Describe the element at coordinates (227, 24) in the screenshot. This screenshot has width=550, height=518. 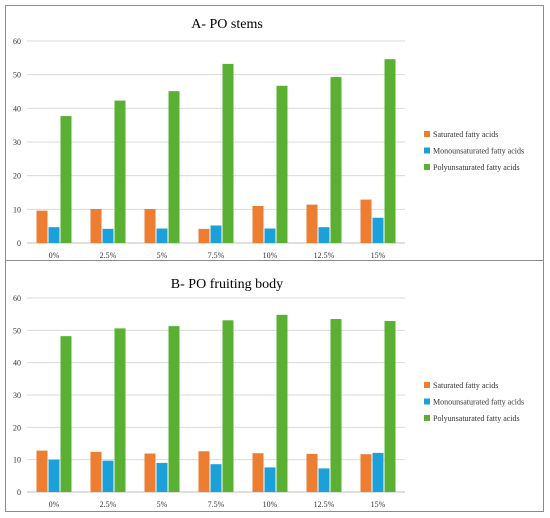
I see `chart-title: A- PO stems` at that location.